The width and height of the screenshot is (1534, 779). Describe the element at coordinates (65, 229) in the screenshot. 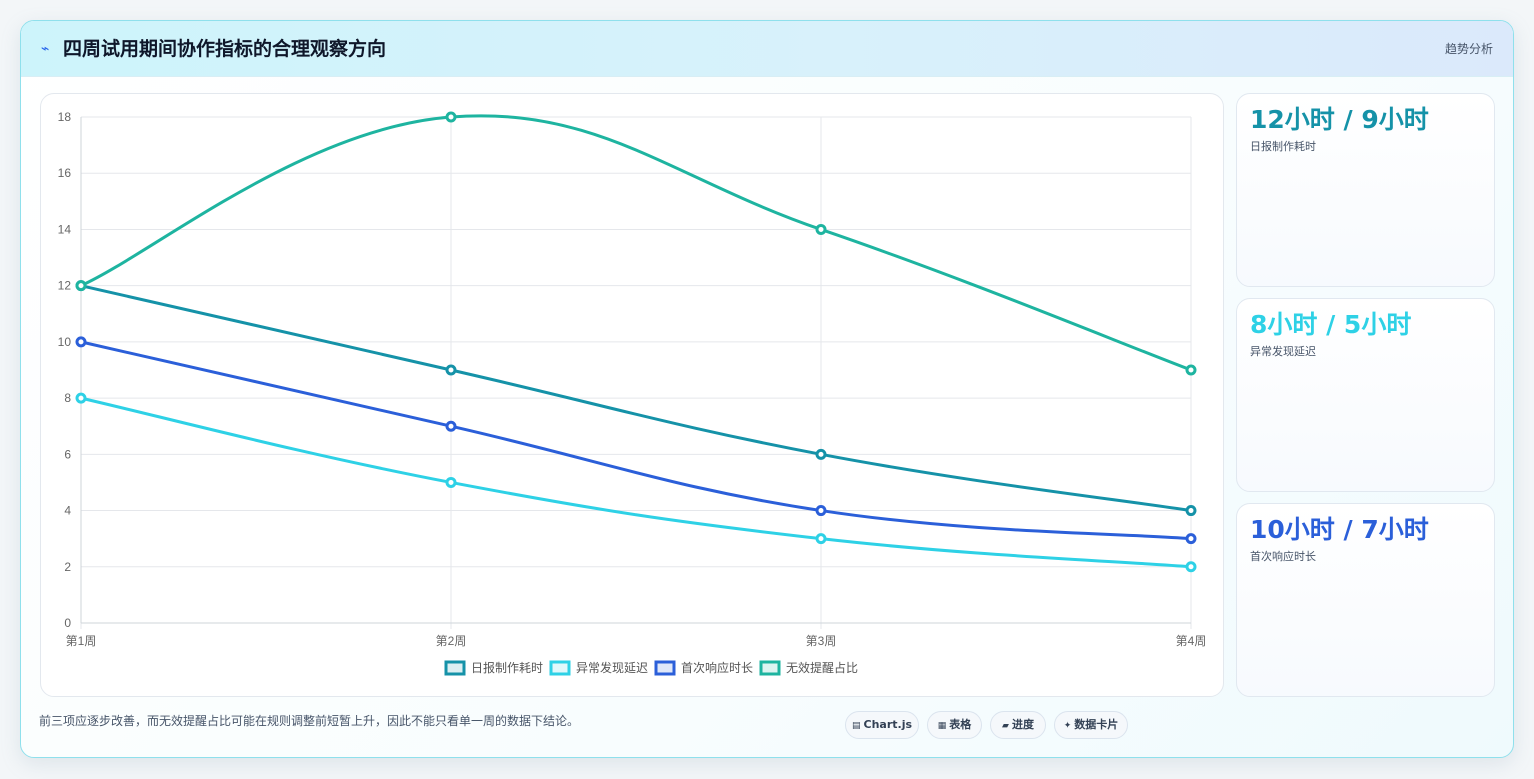

I see `y-tick-label: 14` at that location.